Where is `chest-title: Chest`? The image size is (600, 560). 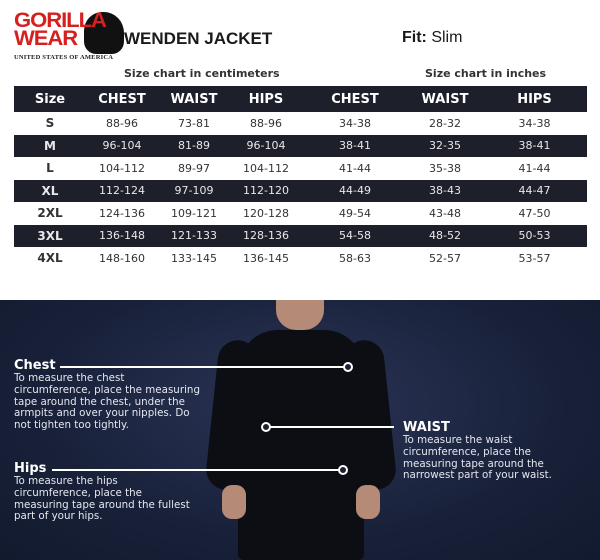 chest-title: Chest is located at coordinates (35, 365).